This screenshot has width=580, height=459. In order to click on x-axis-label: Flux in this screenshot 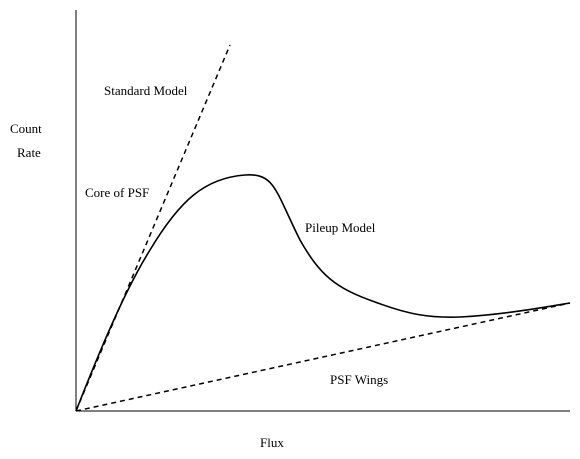, I will do `click(272, 442)`.